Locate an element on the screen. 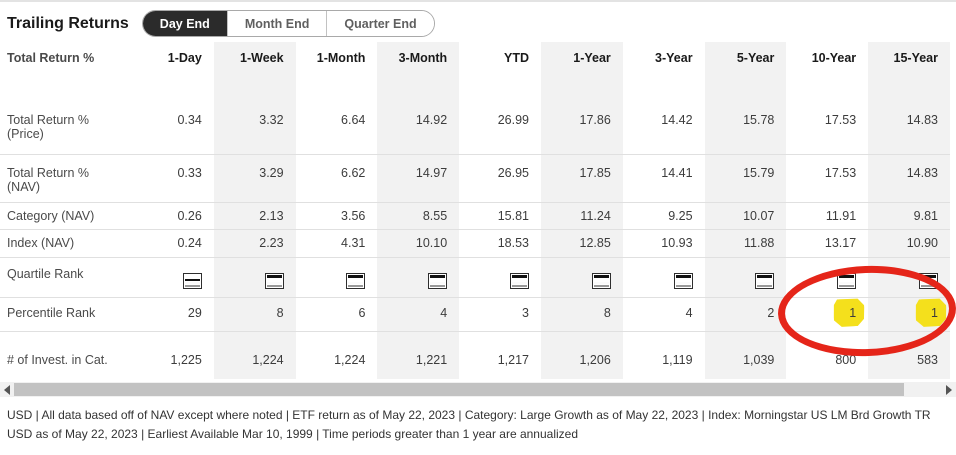 The image size is (956, 455). horizontal-scrollbar is located at coordinates (478, 389).